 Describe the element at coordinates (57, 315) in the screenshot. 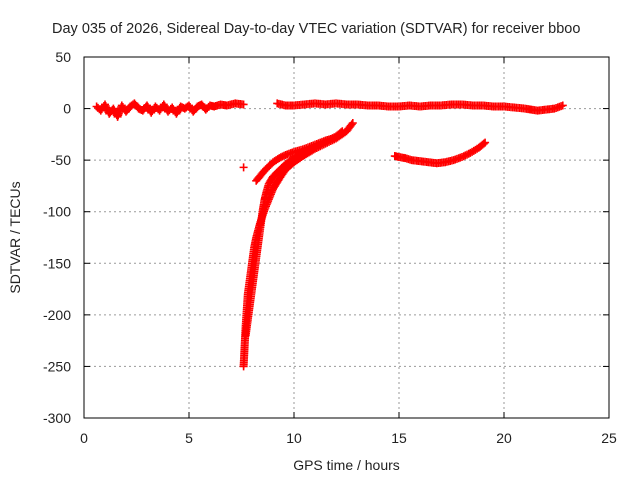

I see `y-tick-label: -200` at that location.